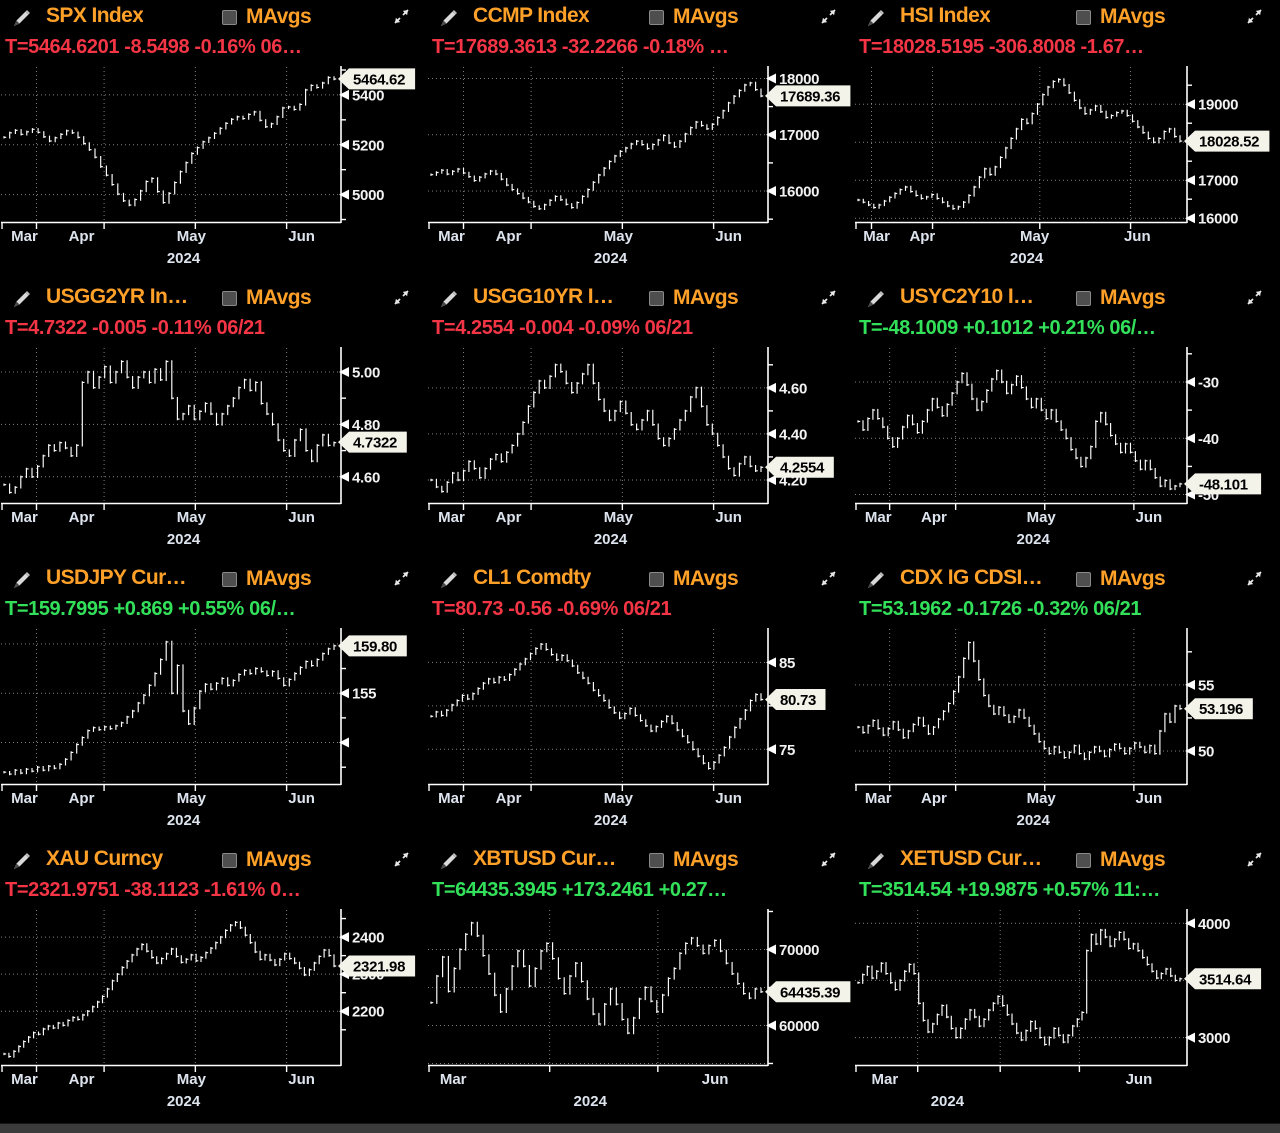 The image size is (1280, 1133). What do you see at coordinates (1218, 105) in the screenshot?
I see `svg-text: 19000` at bounding box center [1218, 105].